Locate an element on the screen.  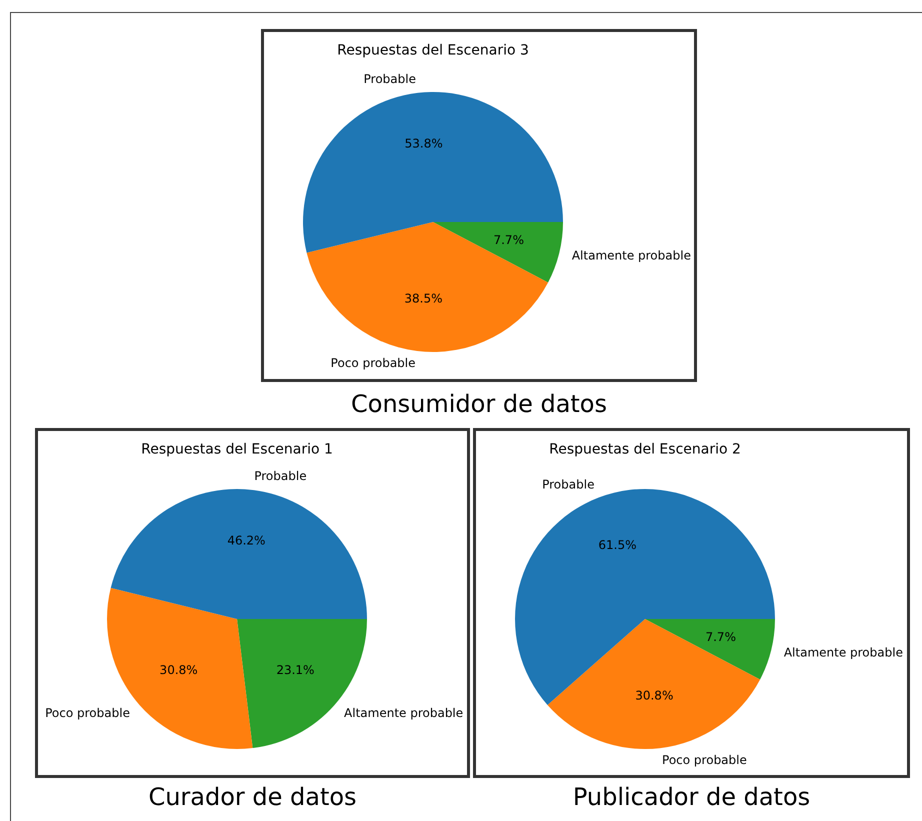
text: Publicador de datos is located at coordinates (692, 797).